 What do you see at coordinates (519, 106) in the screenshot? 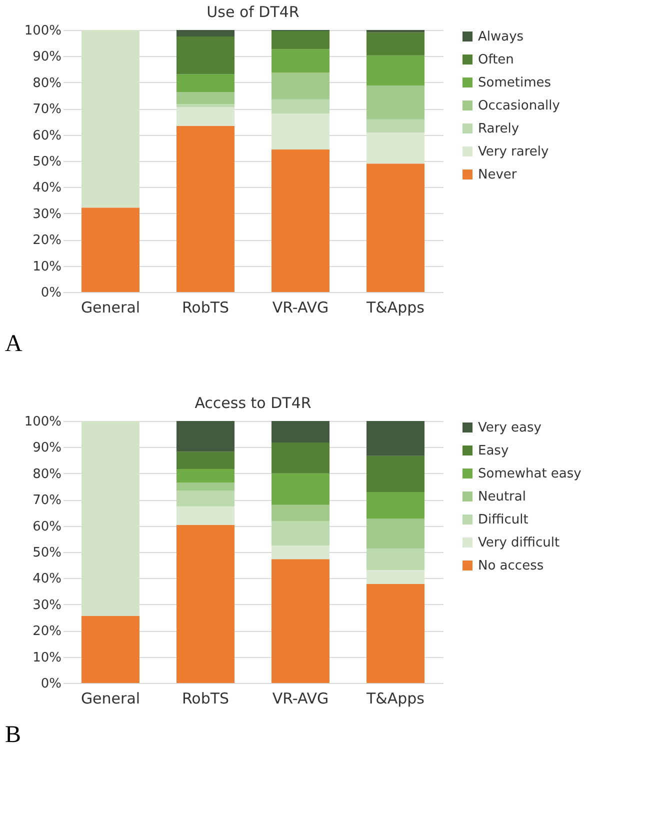
I see `legend-label: Occasionally` at bounding box center [519, 106].